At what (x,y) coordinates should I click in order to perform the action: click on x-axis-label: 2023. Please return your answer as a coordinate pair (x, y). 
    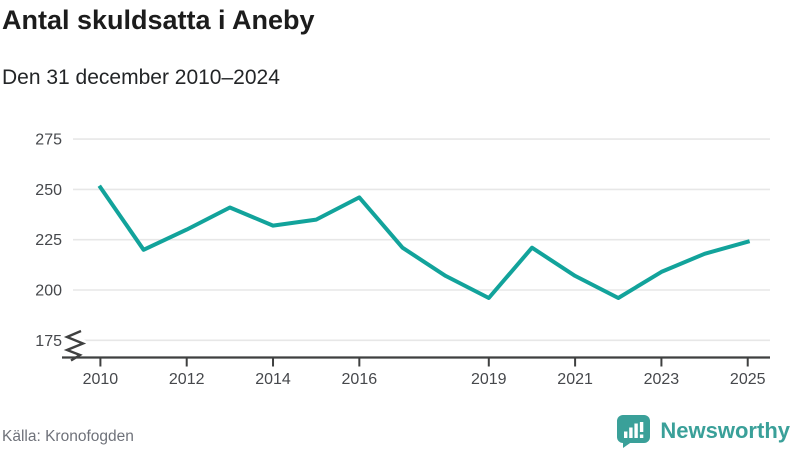
    Looking at the image, I should click on (662, 379).